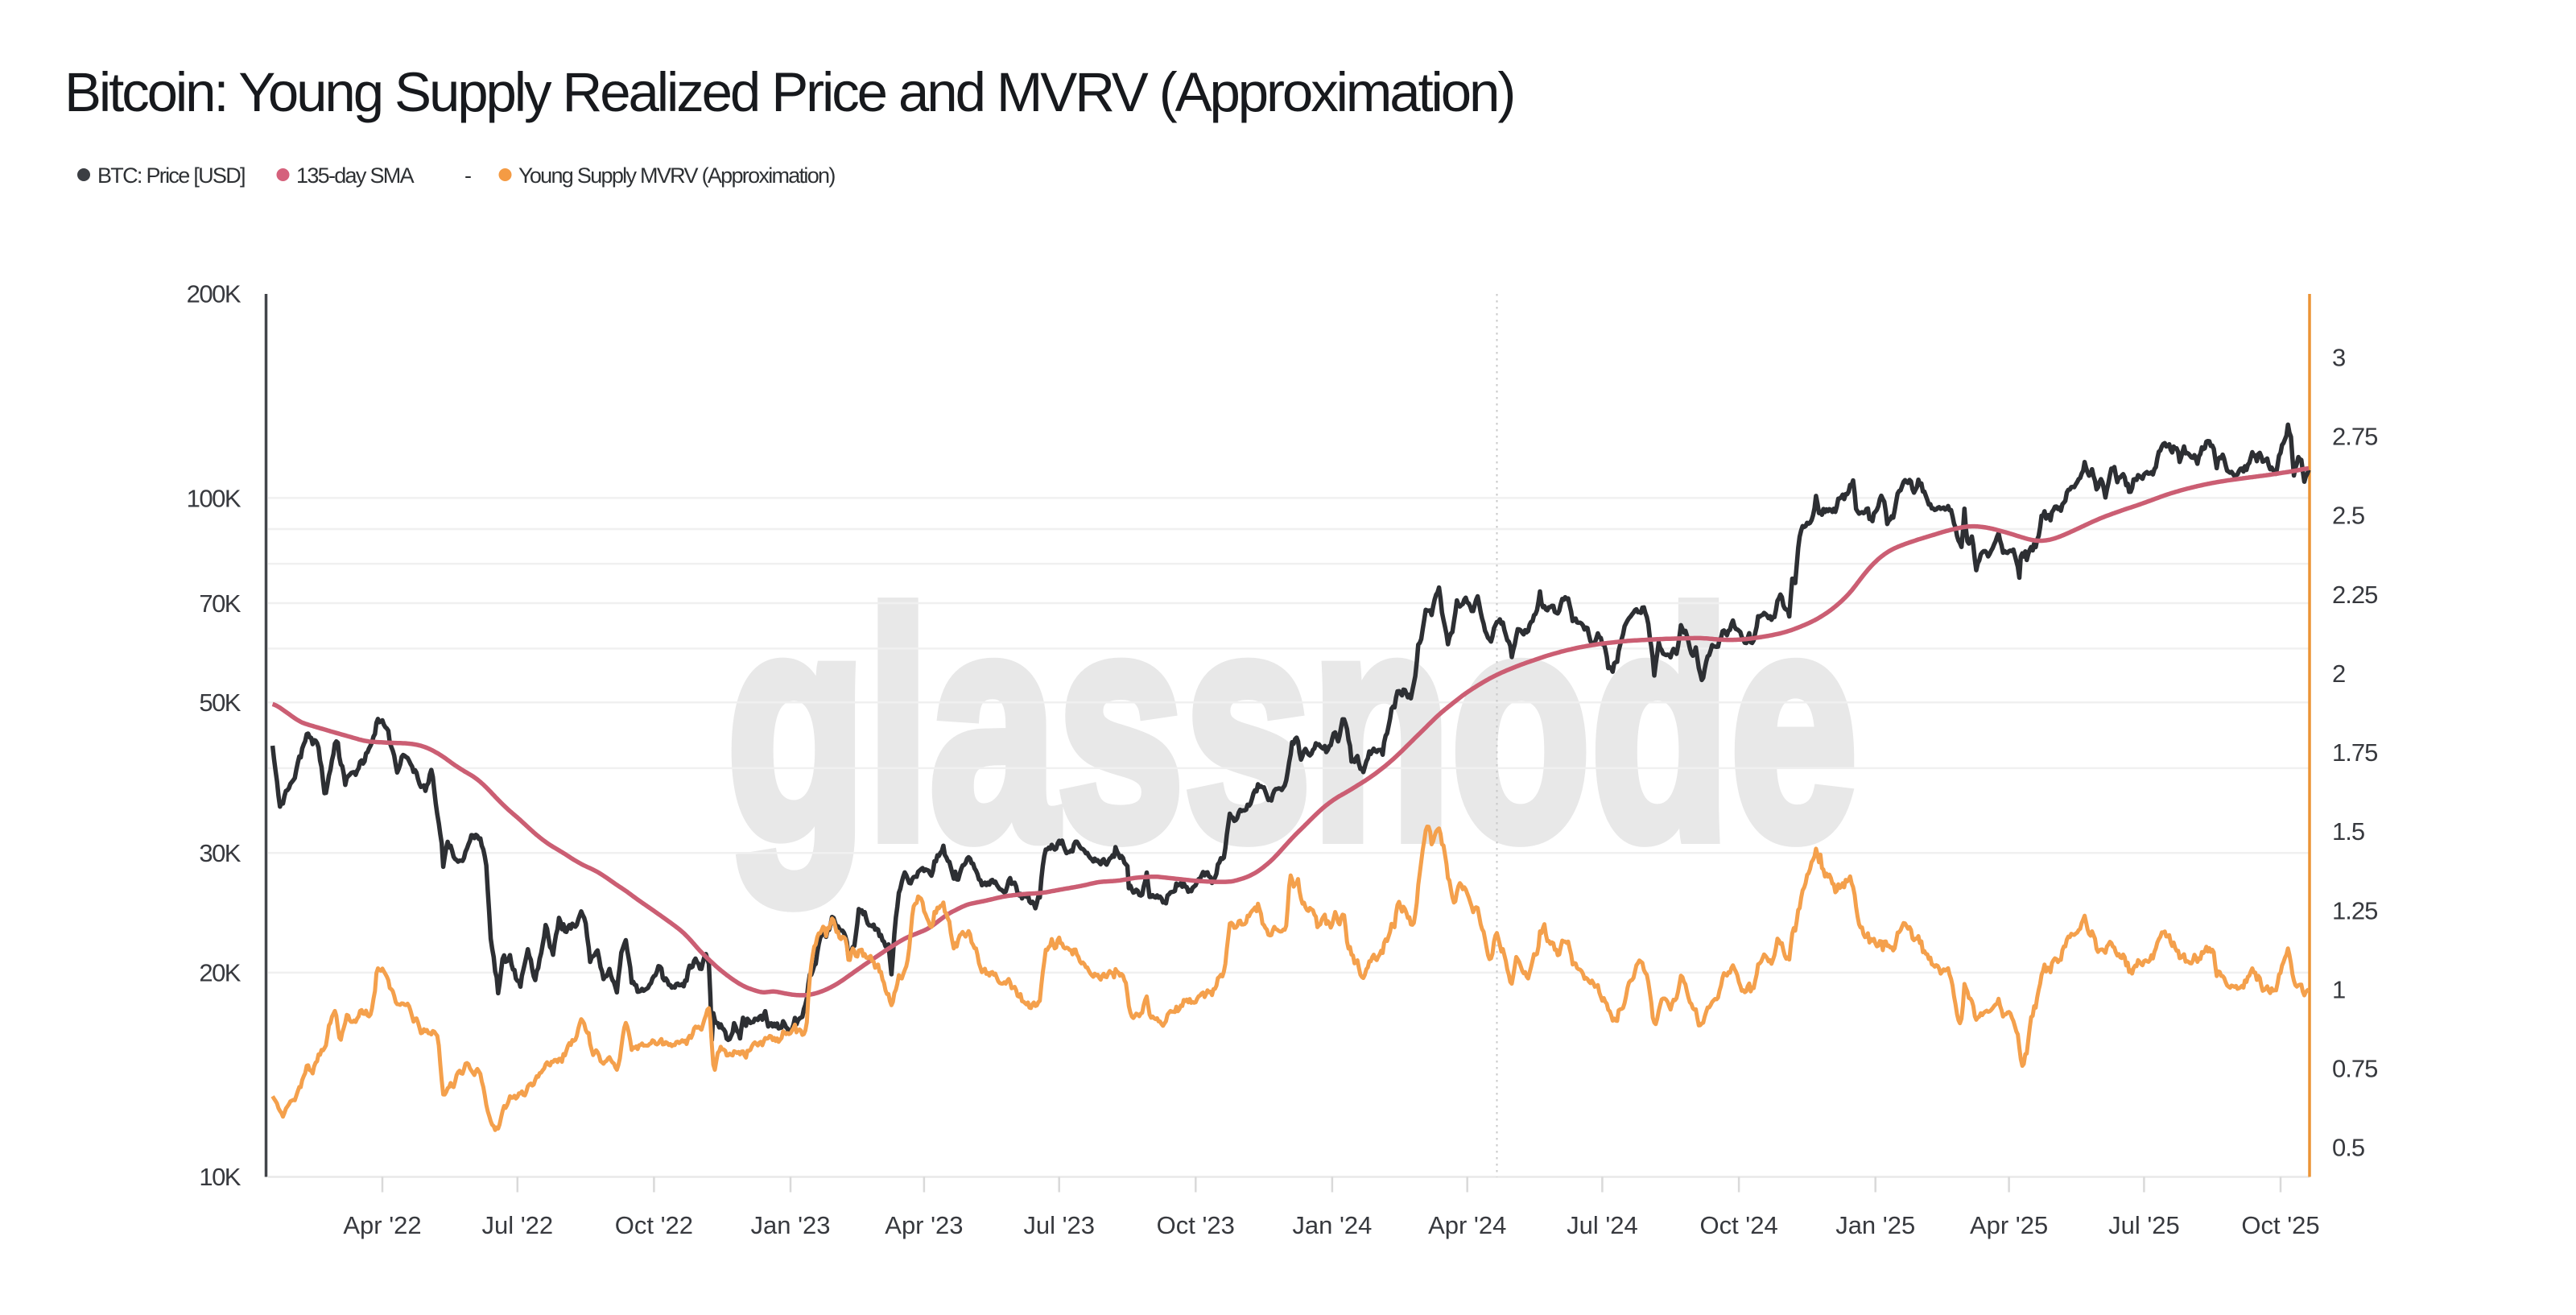 The width and height of the screenshot is (2576, 1315). What do you see at coordinates (355, 175) in the screenshot?
I see `svg-text: 135-day SMA` at bounding box center [355, 175].